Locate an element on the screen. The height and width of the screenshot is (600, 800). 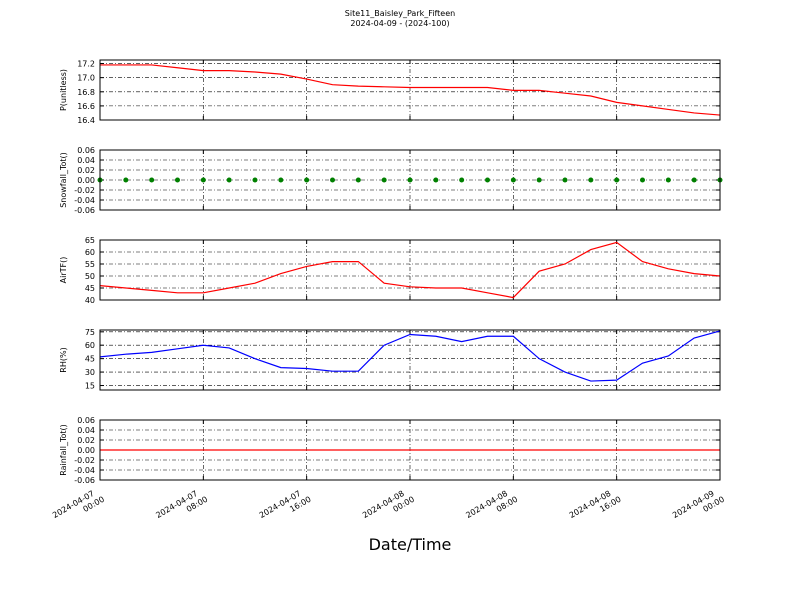
x-tick-label: 2024-04-0708:00 is located at coordinates (181, 507).